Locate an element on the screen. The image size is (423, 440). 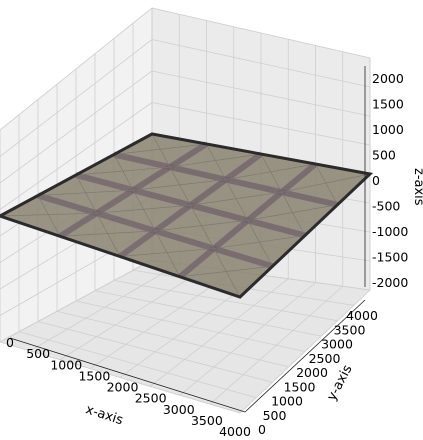
y-tick-label: 3000 is located at coordinates (337, 344).